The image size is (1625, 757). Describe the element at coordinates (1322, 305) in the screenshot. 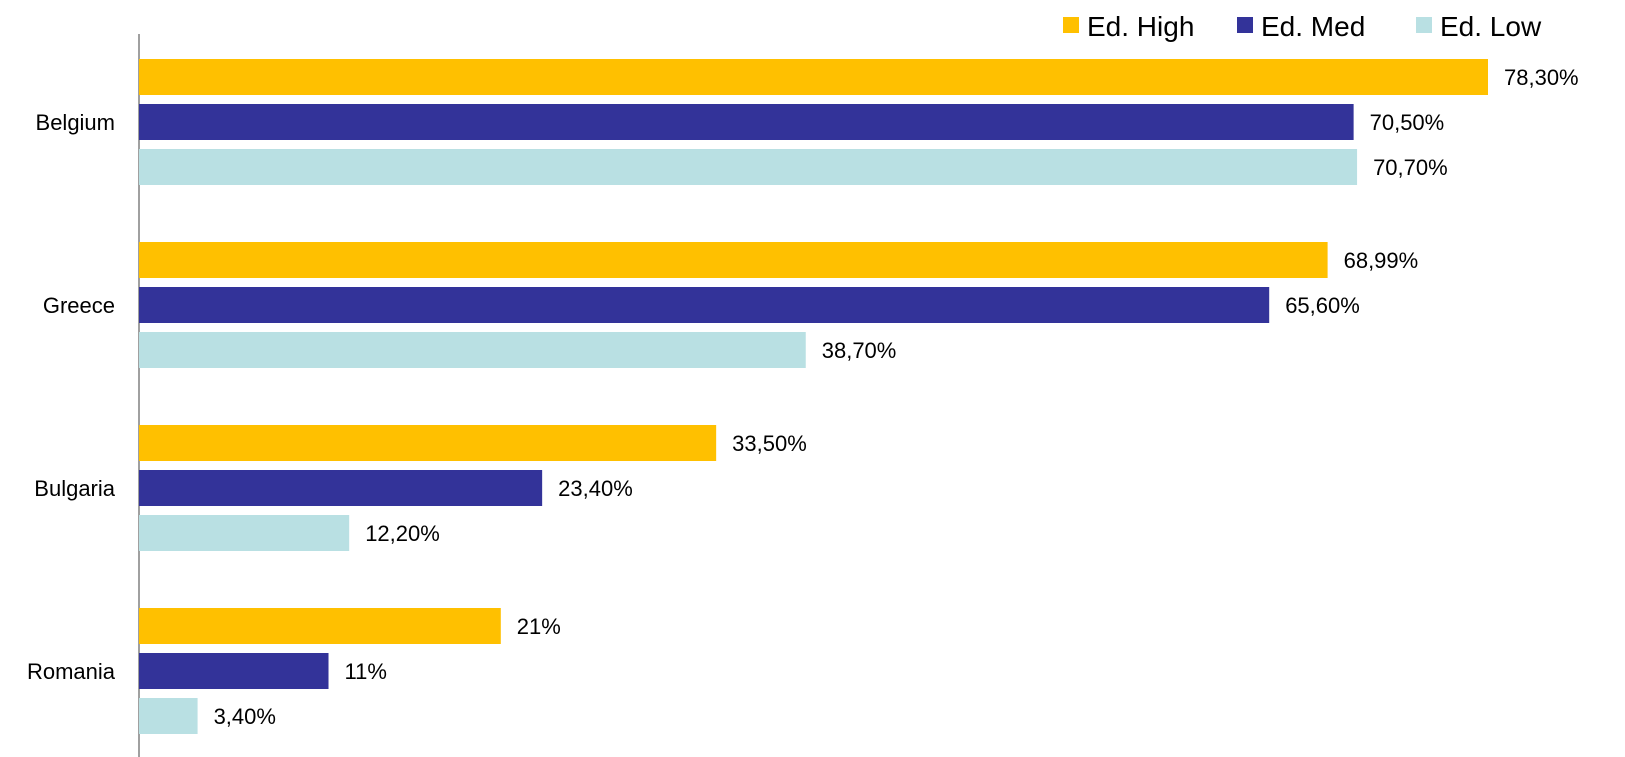

I see `data-label-greece-ed-med: 65,60%` at that location.